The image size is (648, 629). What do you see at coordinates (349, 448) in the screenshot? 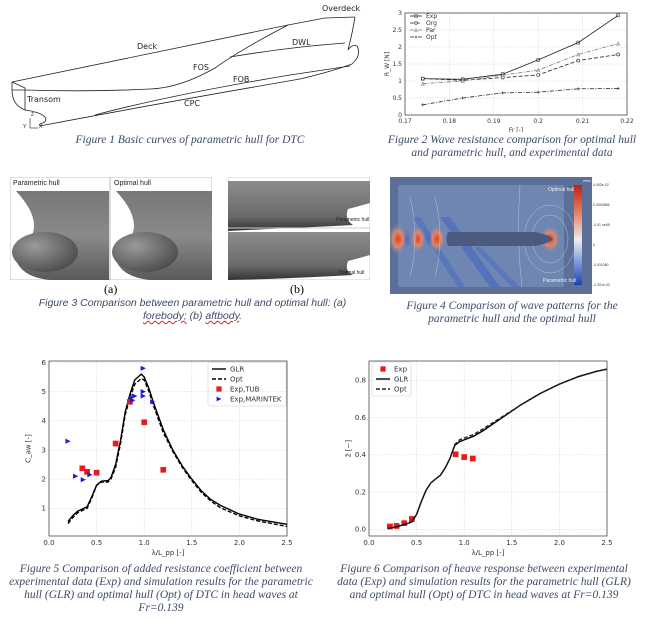
I see `y-axis-label: z̄ [−]` at bounding box center [349, 448].